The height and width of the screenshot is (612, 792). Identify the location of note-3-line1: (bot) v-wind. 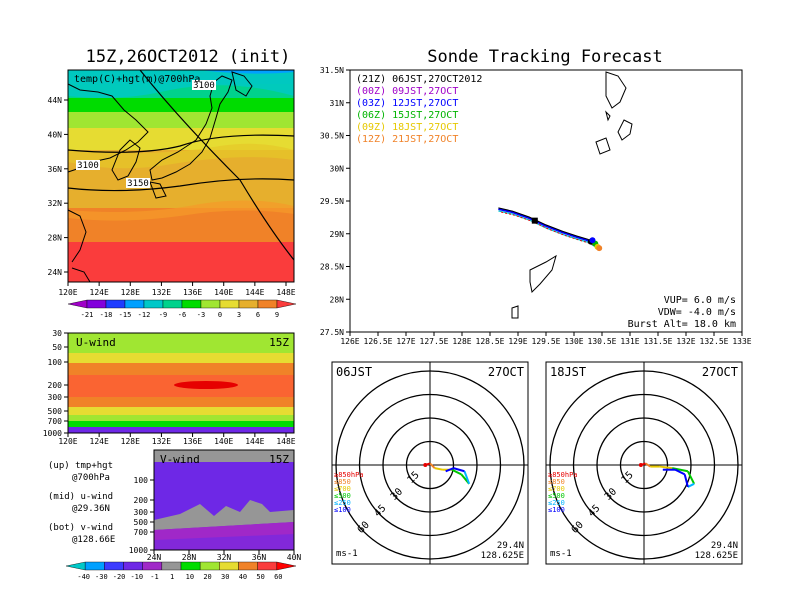
(80, 528).